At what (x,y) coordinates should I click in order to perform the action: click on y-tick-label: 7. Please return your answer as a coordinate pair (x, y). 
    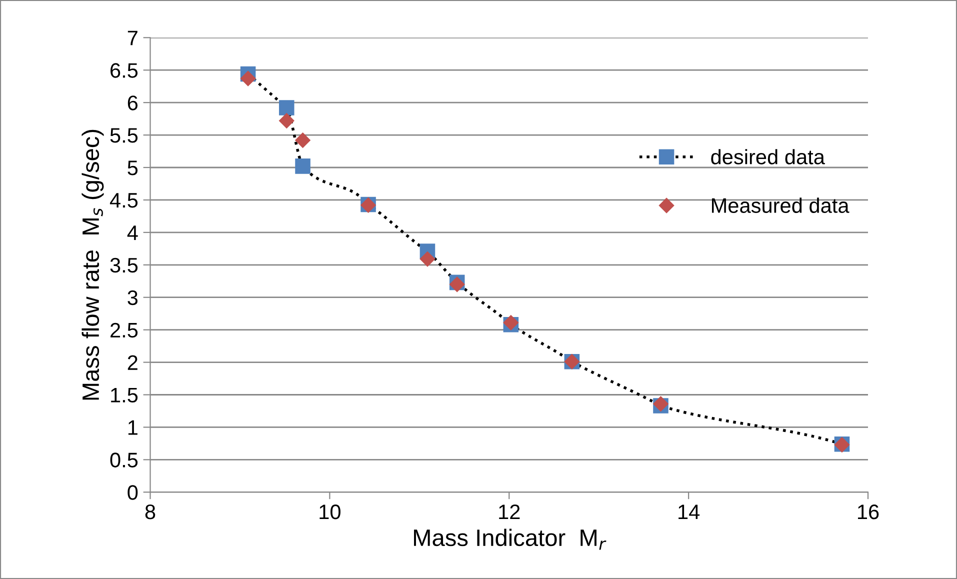
    Looking at the image, I should click on (133, 38).